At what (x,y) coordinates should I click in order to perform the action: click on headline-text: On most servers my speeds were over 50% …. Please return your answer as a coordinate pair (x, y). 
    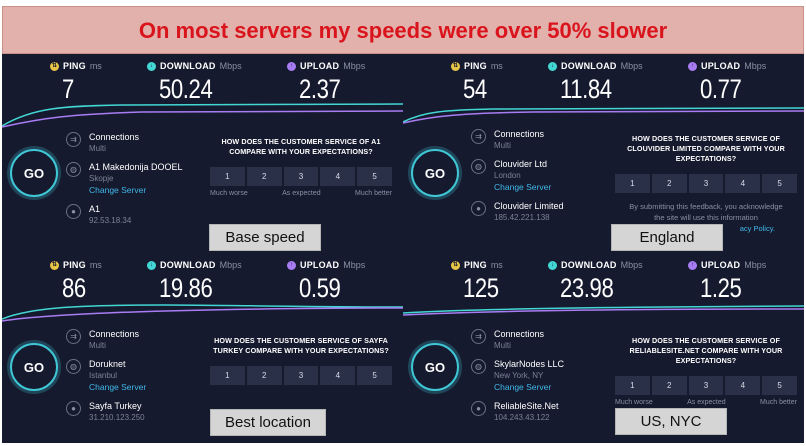
    Looking at the image, I should click on (403, 30).